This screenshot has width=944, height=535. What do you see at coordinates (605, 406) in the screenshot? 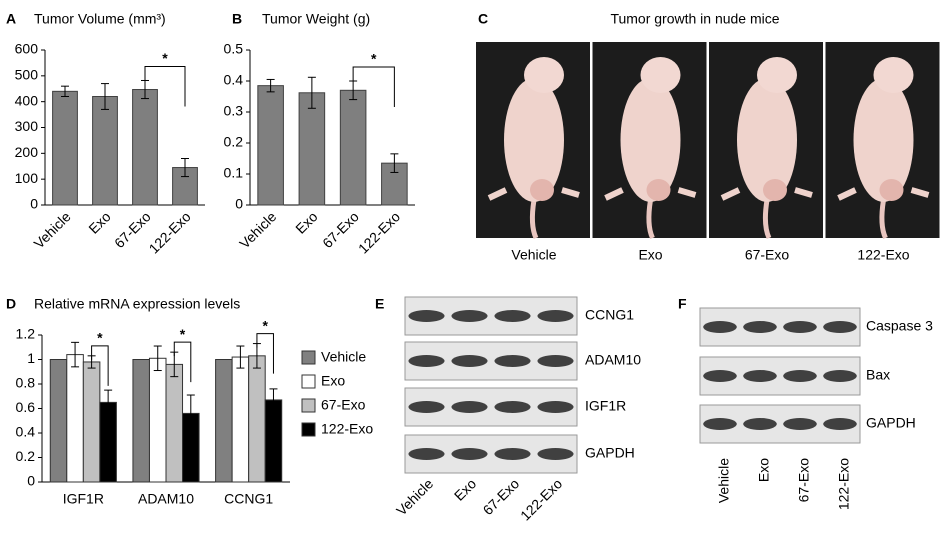
I see `band-label: IGF1R` at bounding box center [605, 406].